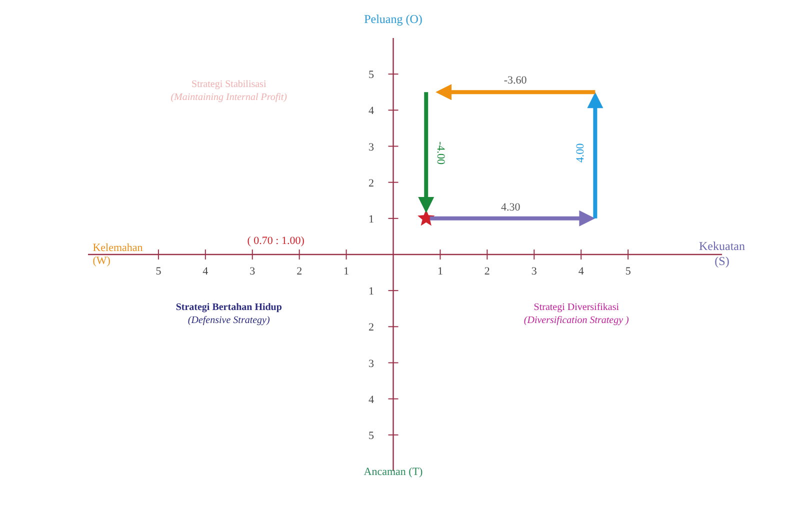 The height and width of the screenshot is (529, 790). Describe the element at coordinates (515, 81) in the screenshot. I see `annotation: -3.60` at that location.